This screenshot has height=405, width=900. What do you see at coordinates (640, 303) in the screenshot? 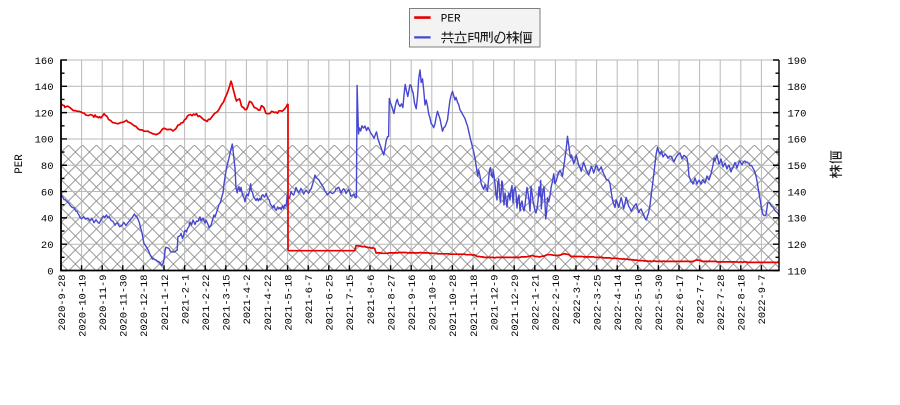
I see `svg-text: 2022-5-10` at bounding box center [640, 303].